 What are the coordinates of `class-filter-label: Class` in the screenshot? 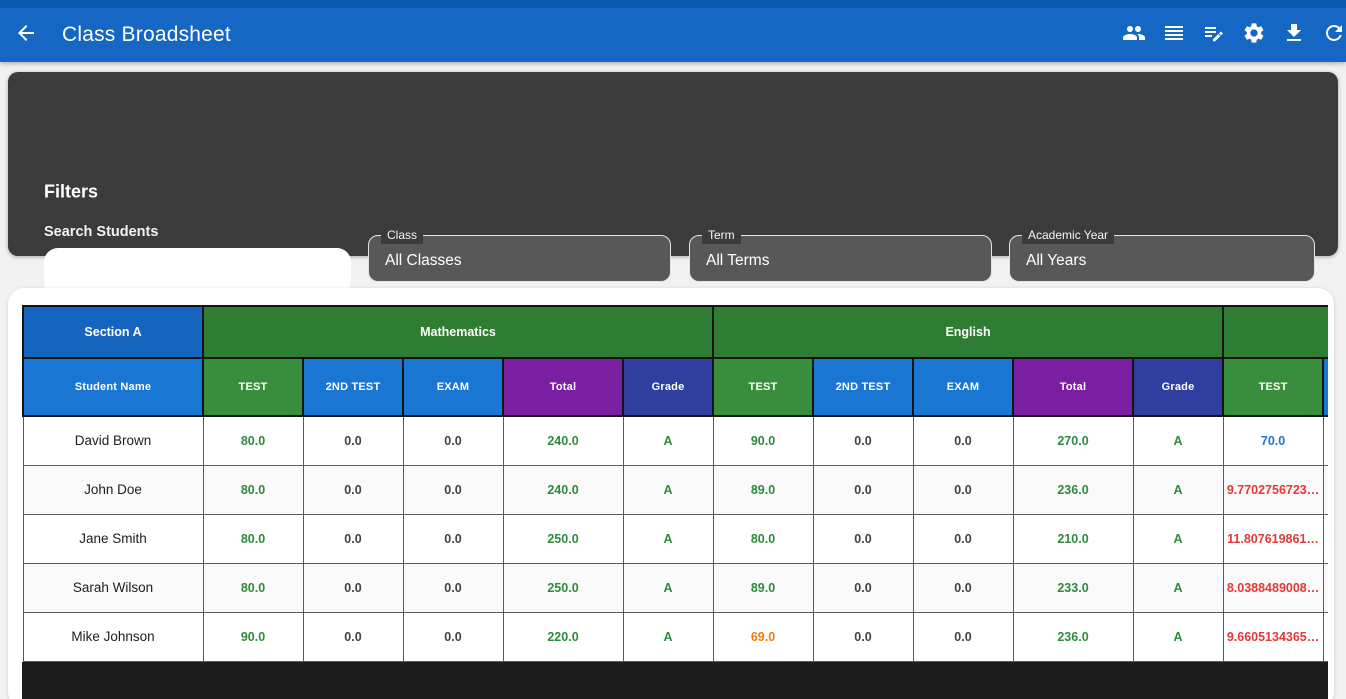 It's located at (402, 235).